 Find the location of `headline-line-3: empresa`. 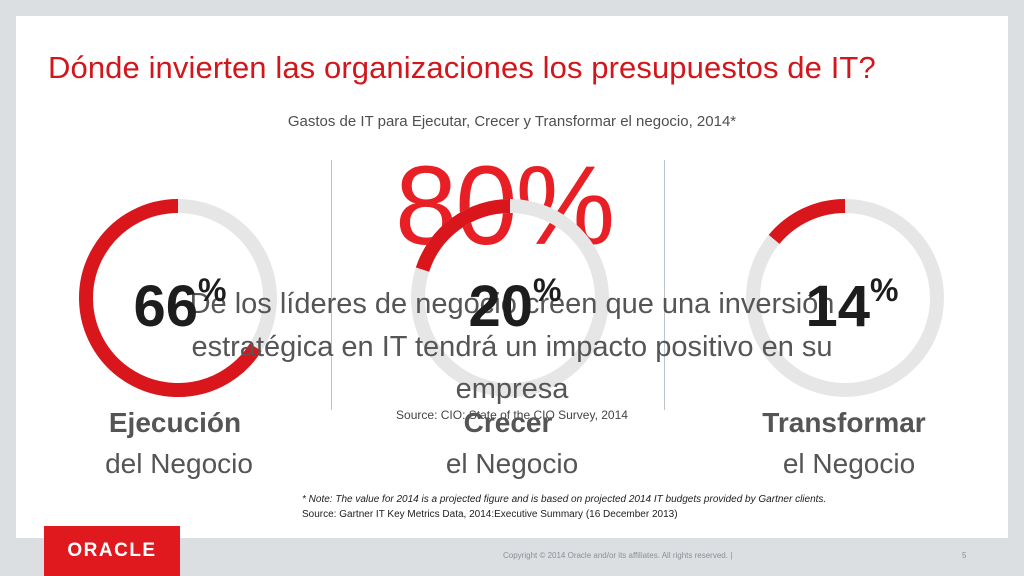

headline-line-3: empresa is located at coordinates (512, 389).